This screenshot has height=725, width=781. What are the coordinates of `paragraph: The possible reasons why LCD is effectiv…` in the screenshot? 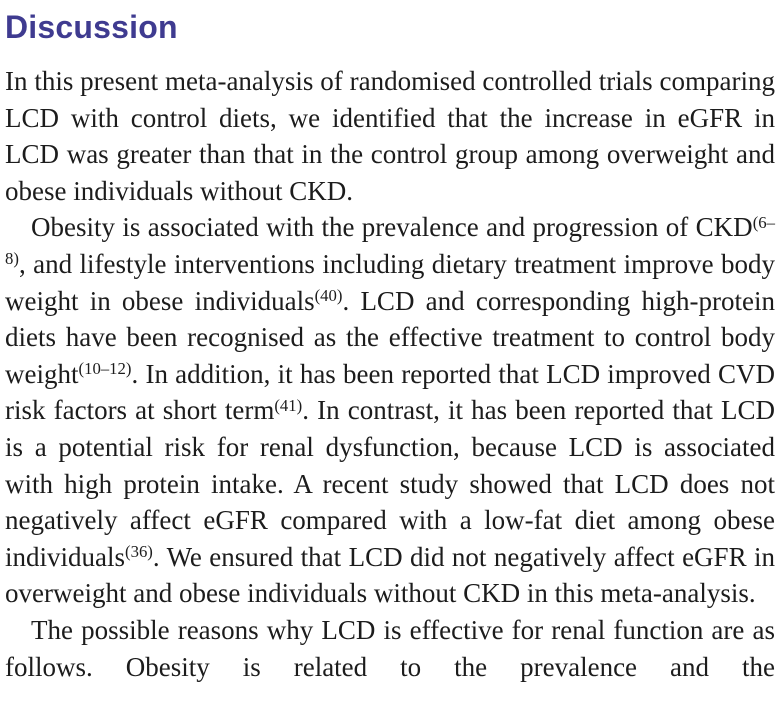 It's located at (390, 648).